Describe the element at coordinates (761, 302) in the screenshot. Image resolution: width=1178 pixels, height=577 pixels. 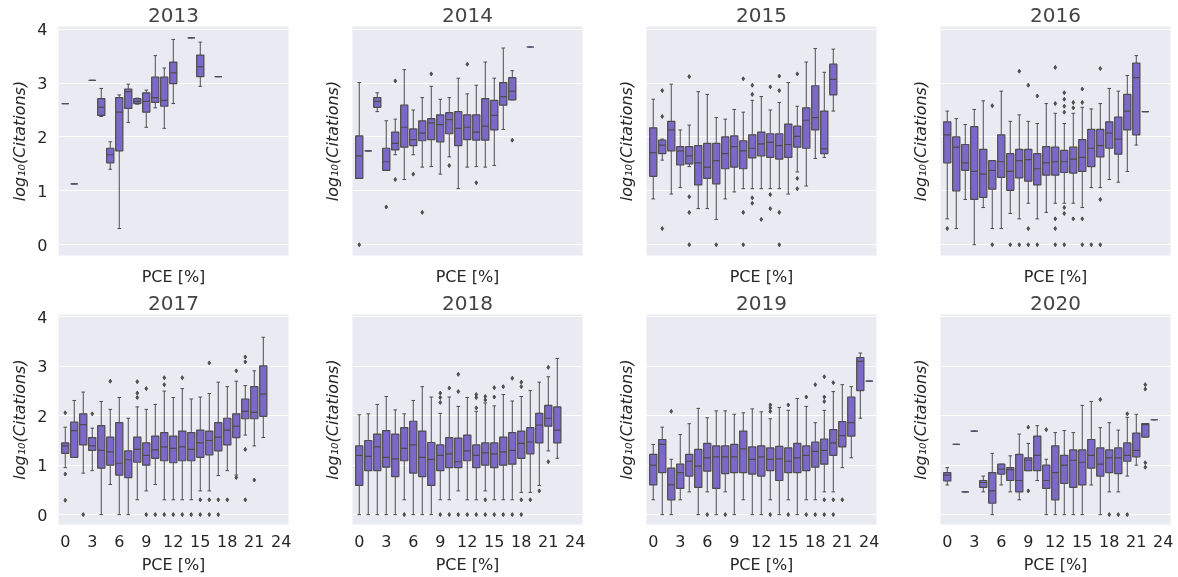
I see `chart-title: 2019` at that location.